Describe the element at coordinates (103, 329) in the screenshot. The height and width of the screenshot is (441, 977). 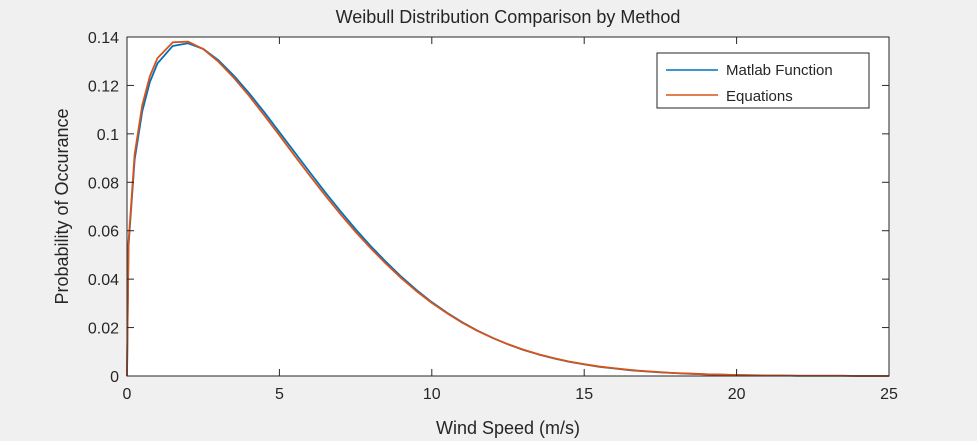
I see `y-tick-label: 0.02` at that location.